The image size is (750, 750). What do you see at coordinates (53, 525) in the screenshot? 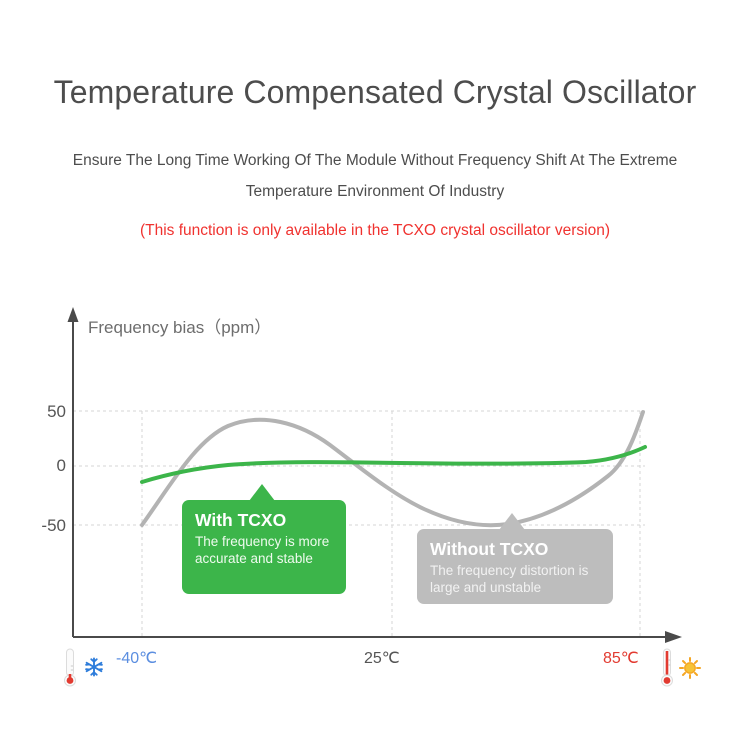
I see `y-tick-label-minus50: -50` at bounding box center [53, 525].